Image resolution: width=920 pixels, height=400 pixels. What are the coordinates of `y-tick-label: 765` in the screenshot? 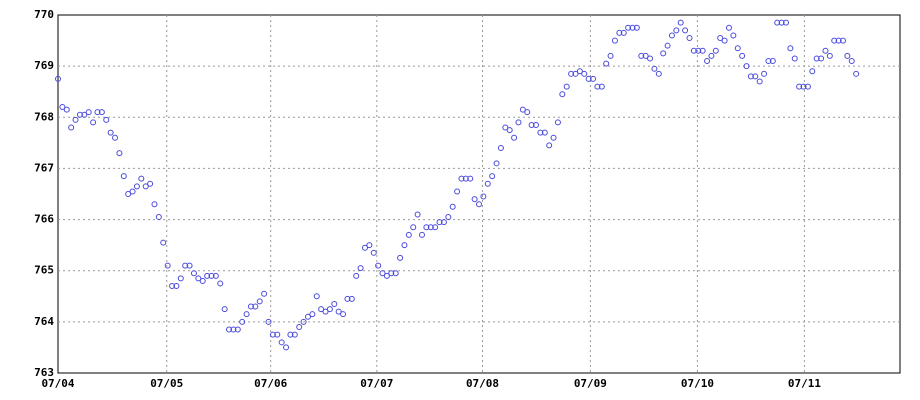 It's located at (44, 270).